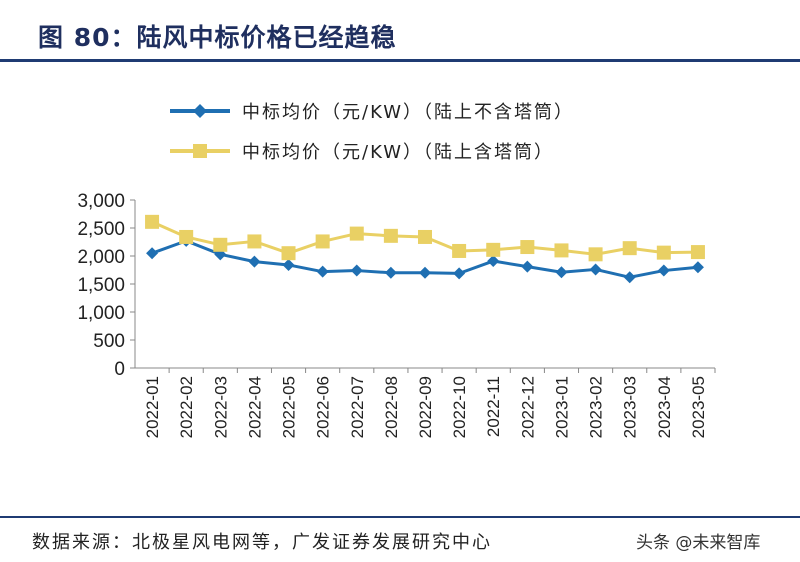  Describe the element at coordinates (323, 407) in the screenshot. I see `x-tick-label: 2022-06` at that location.